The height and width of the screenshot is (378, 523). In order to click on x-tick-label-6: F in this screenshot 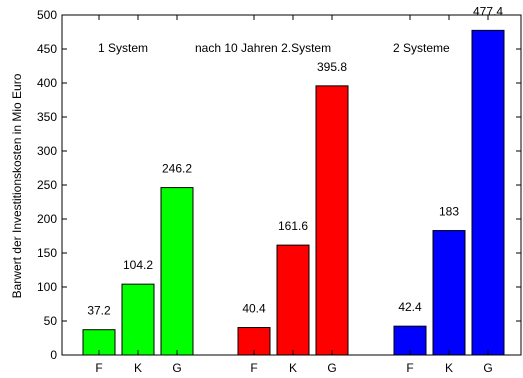, I will do `click(409, 368)`.